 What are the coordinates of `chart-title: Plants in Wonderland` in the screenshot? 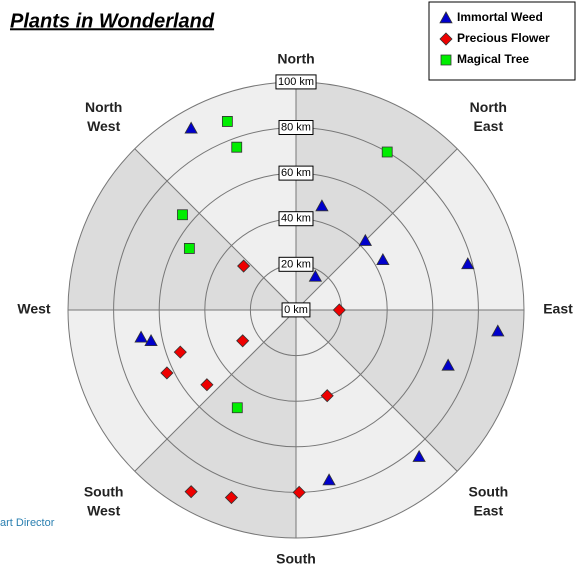 It's located at (112, 21).